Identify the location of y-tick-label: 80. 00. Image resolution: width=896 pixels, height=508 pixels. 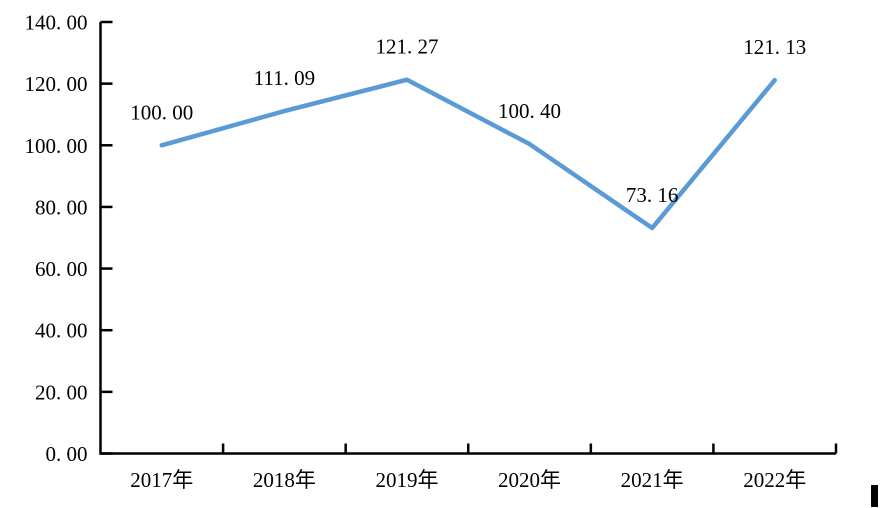
(61, 207).